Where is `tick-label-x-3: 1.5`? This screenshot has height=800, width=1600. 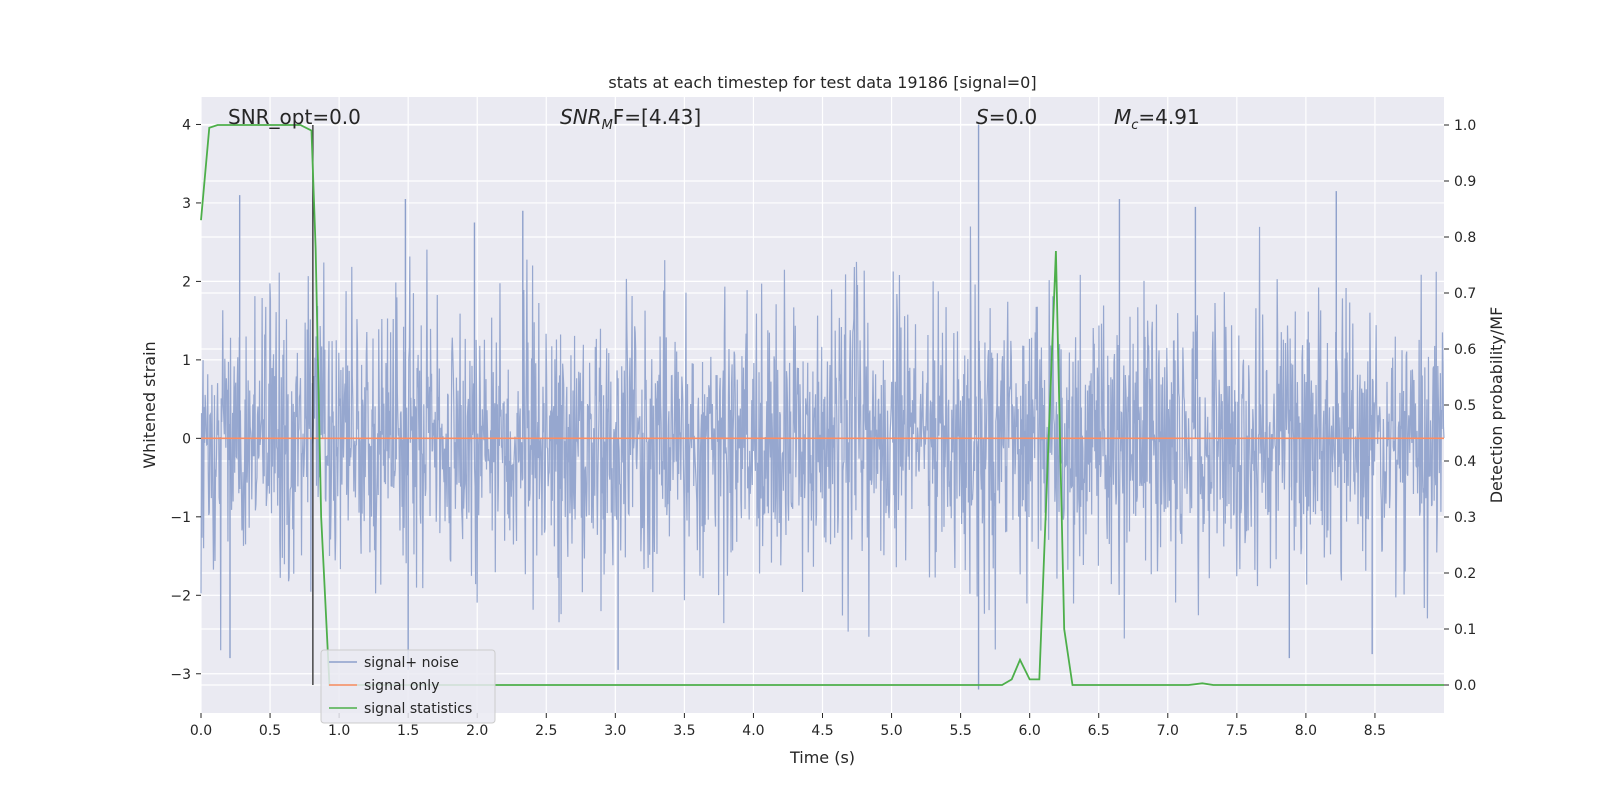 tick-label-x-3: 1.5 is located at coordinates (408, 731).